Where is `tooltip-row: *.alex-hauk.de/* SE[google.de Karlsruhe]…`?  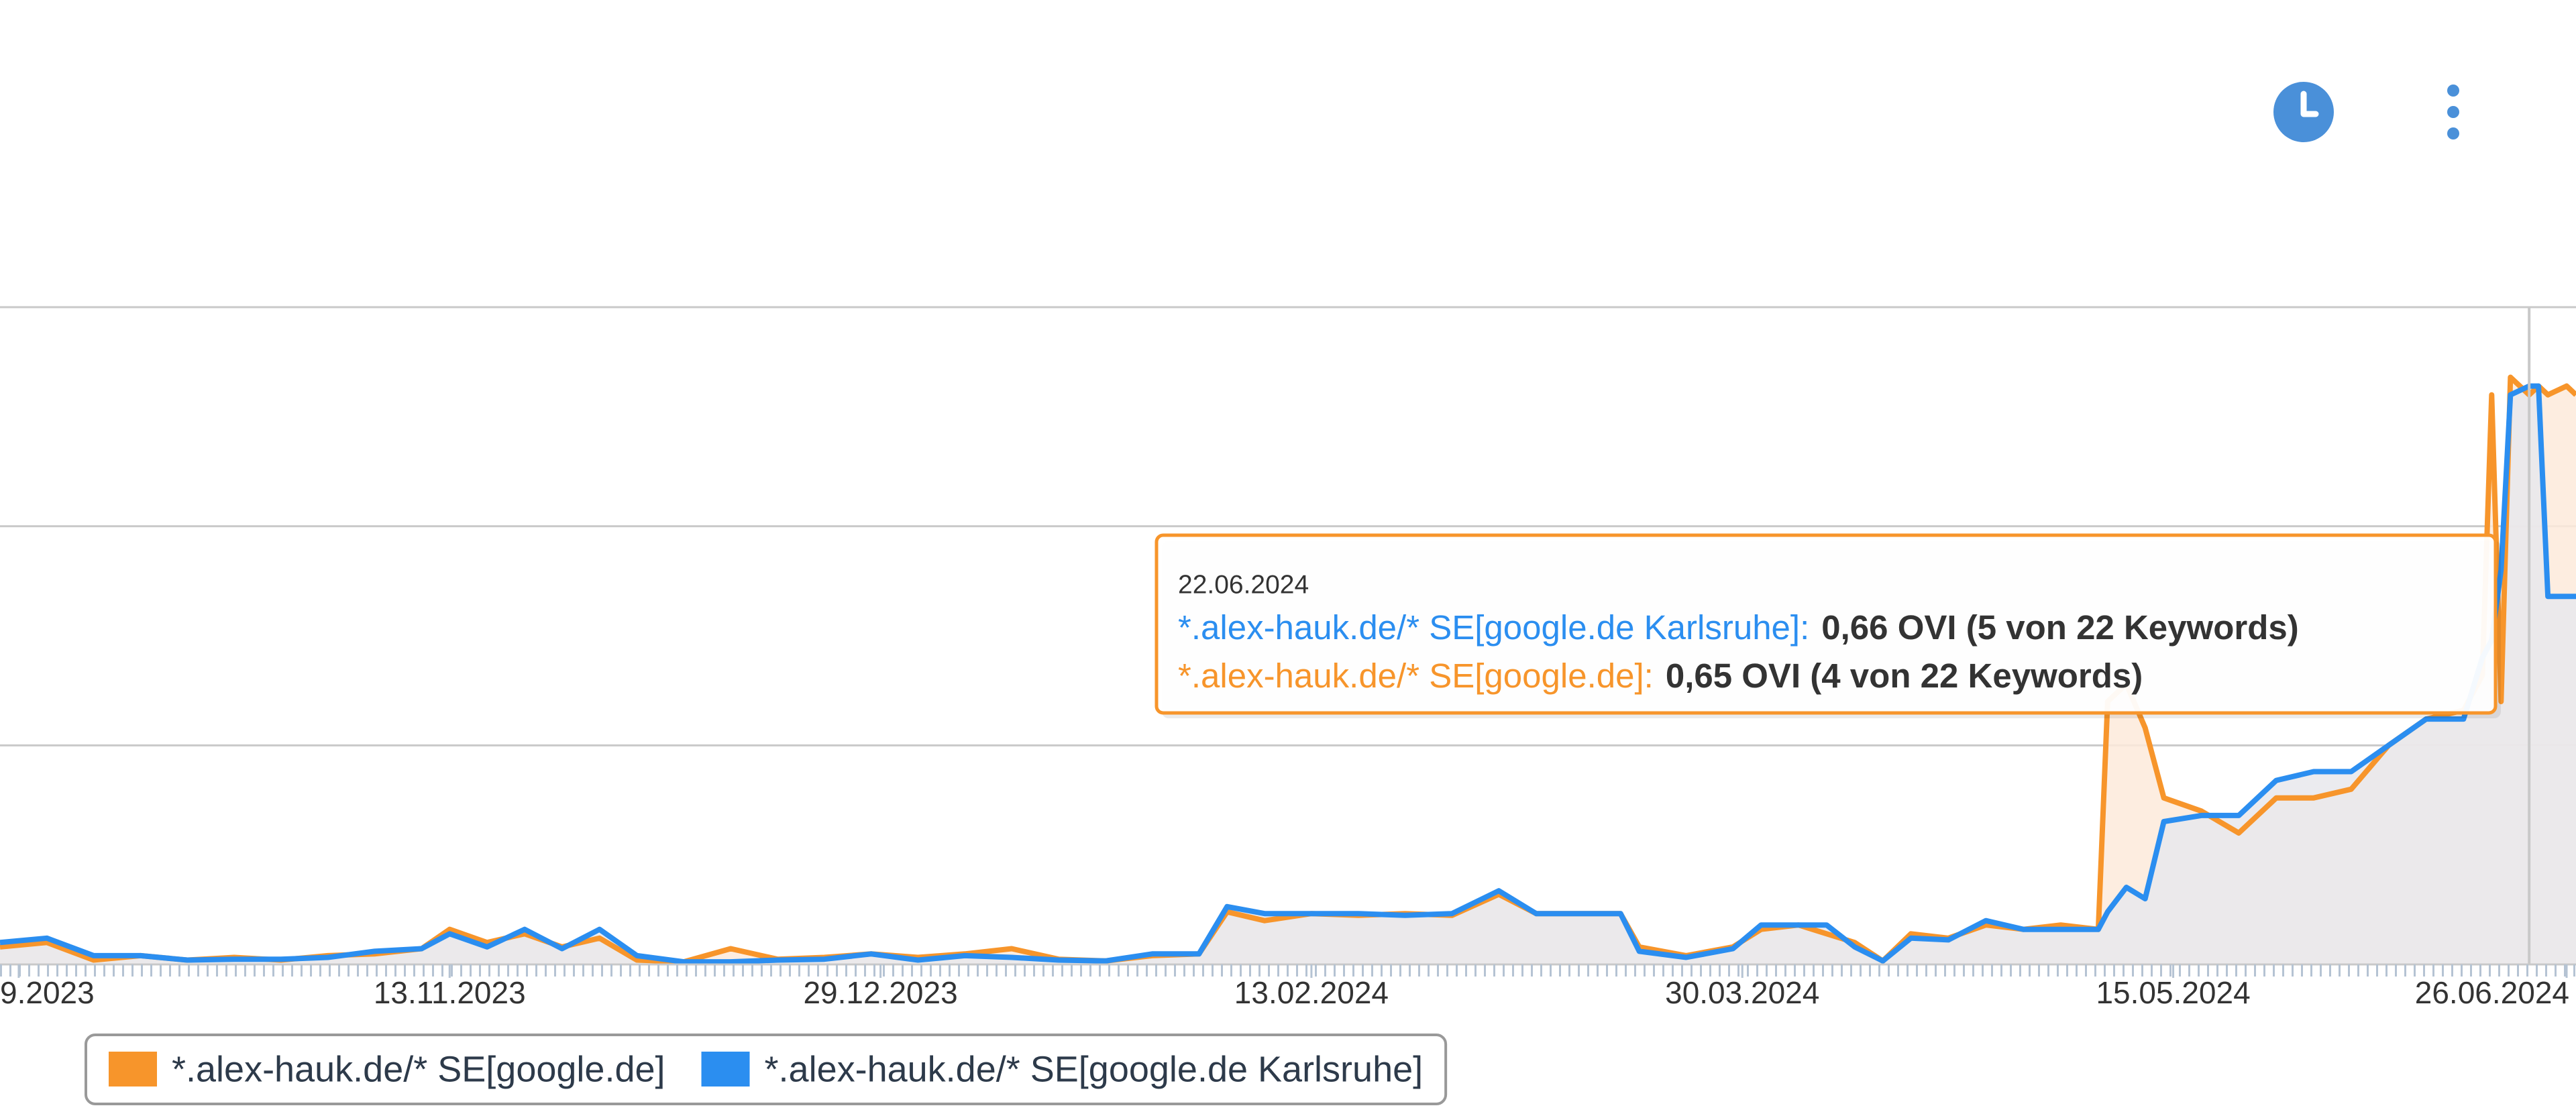
tooltip-row: *.alex-hauk.de/* SE[google.de Karlsruhe]… is located at coordinates (1738, 627).